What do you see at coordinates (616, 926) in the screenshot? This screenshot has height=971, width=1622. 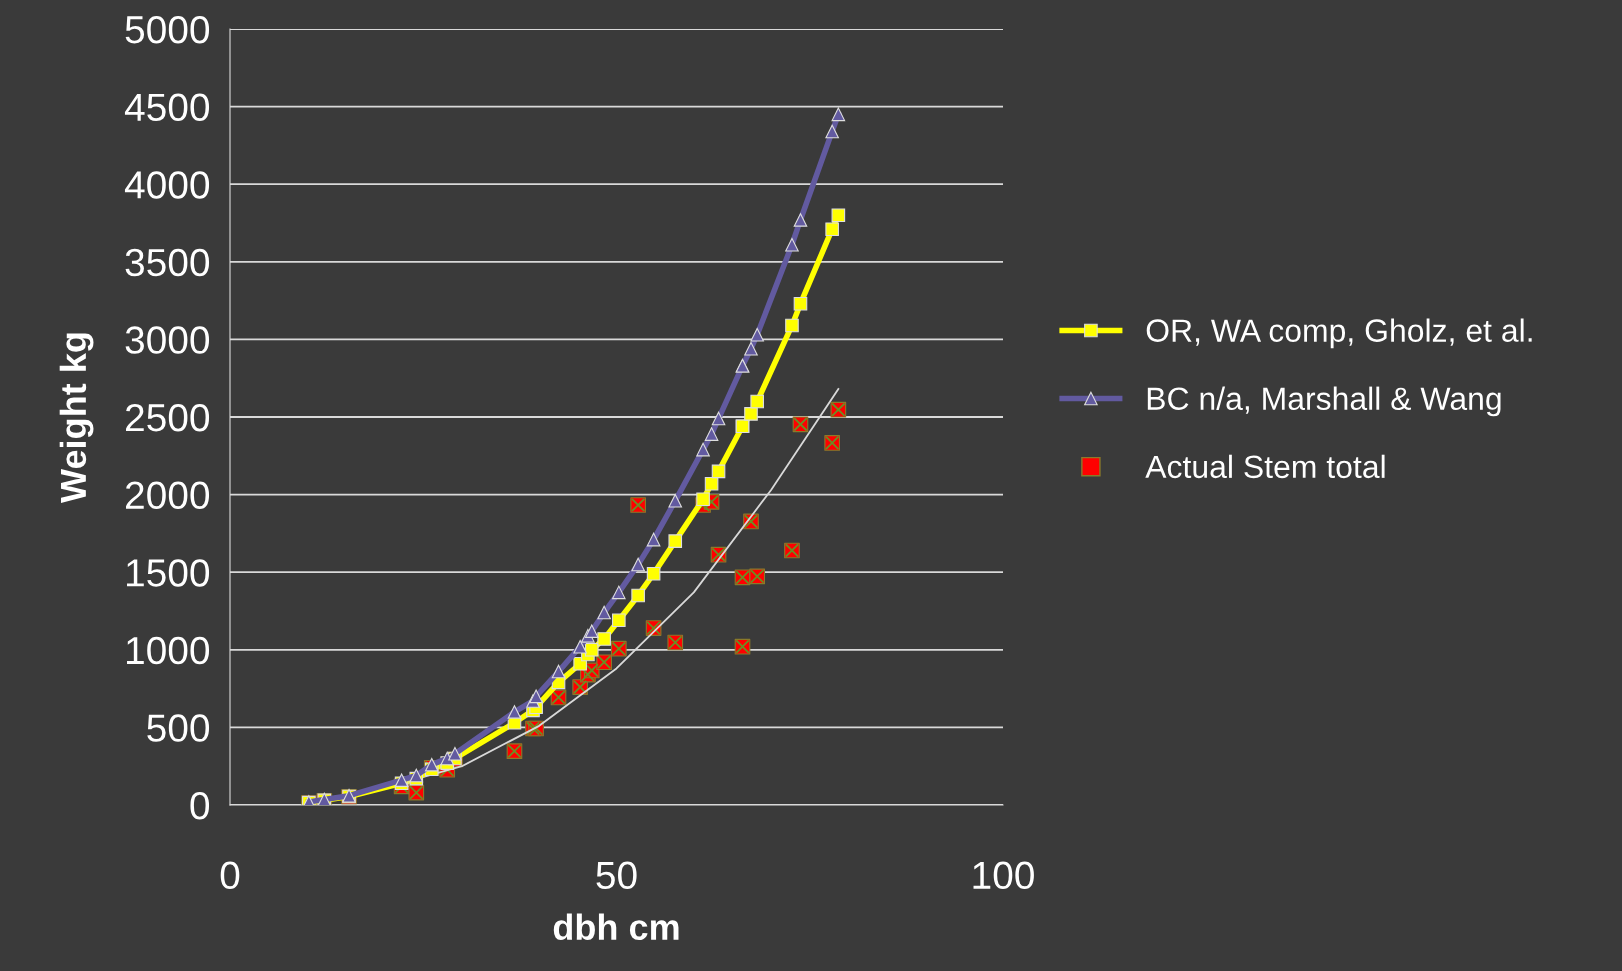 I see `x-axis-title: dbh cm` at bounding box center [616, 926].